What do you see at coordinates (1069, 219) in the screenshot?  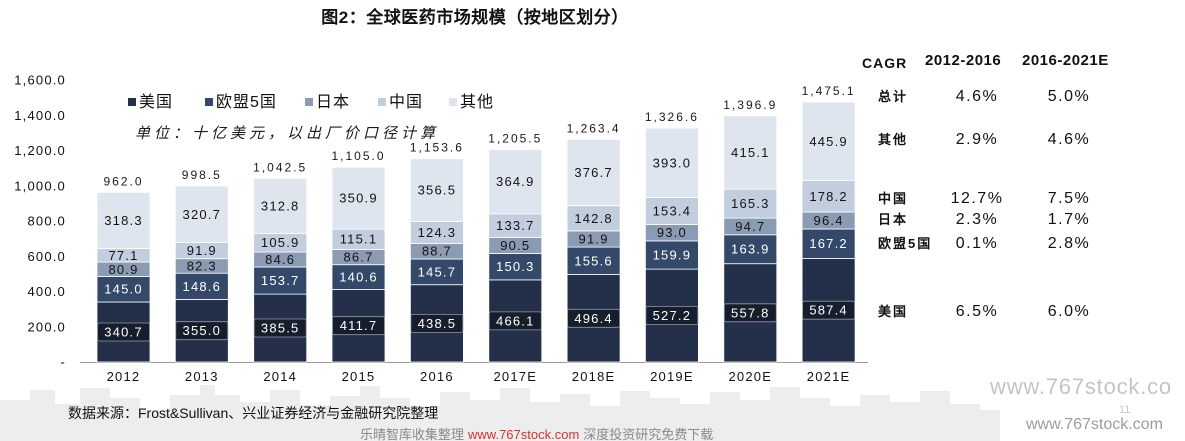 I see `cagr-value: 1.7%` at bounding box center [1069, 219].